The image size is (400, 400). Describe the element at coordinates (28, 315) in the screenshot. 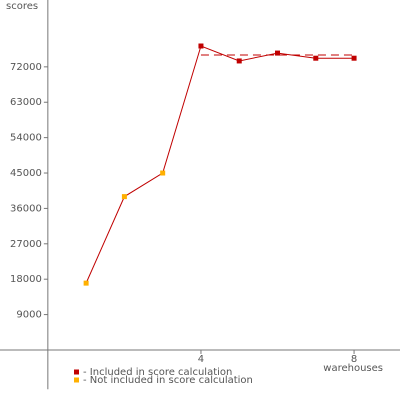

I see `y-tick-label: 9000` at that location.